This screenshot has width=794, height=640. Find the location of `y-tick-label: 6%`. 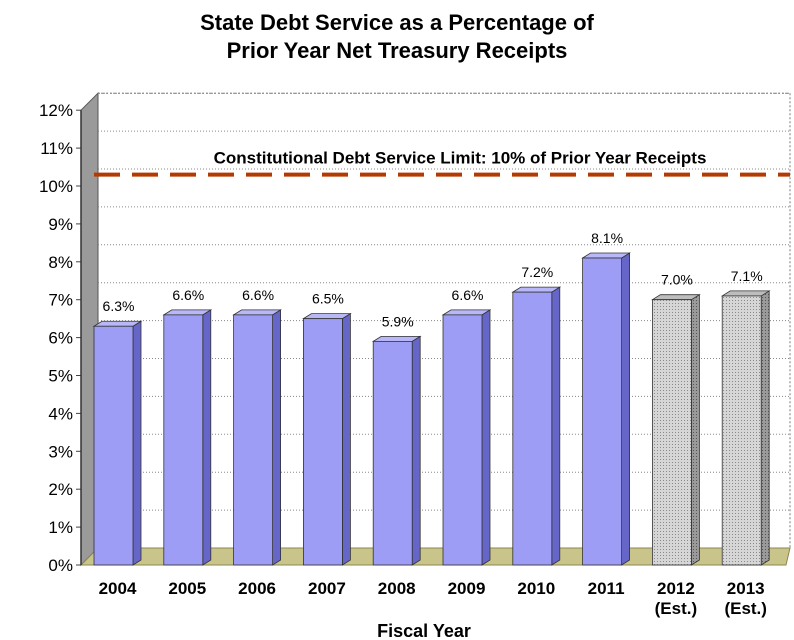

y-tick-label: 6% is located at coordinates (60, 338).